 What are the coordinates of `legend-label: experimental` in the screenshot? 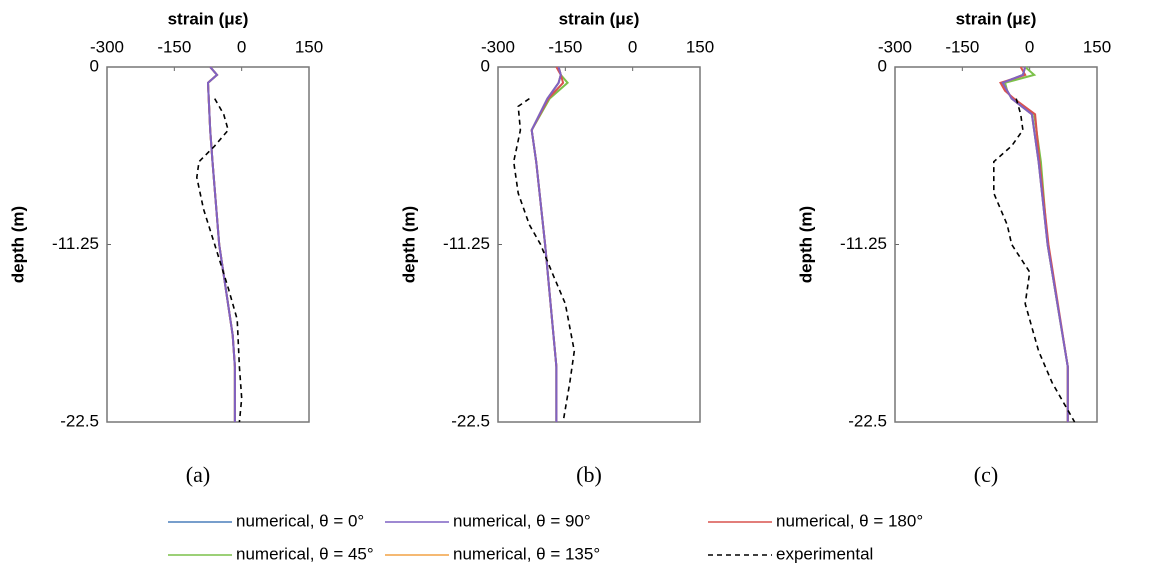 It's located at (824, 553).